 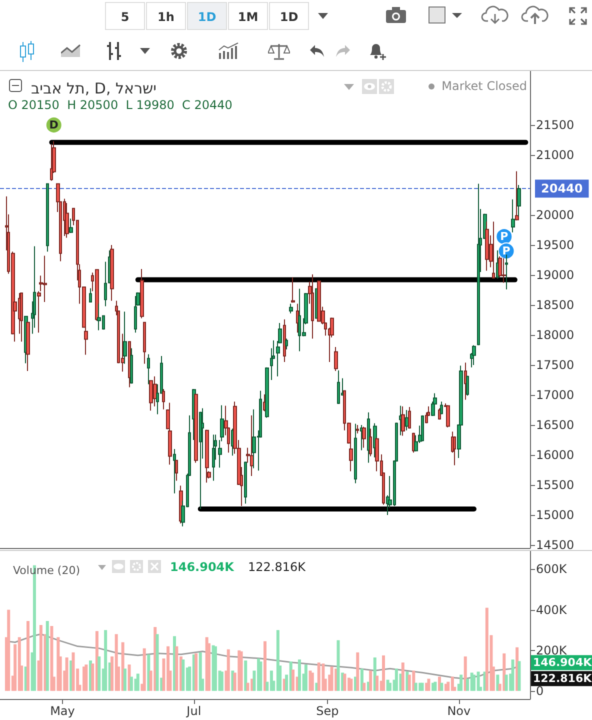 I want to click on annotation: D, so click(x=53, y=125).